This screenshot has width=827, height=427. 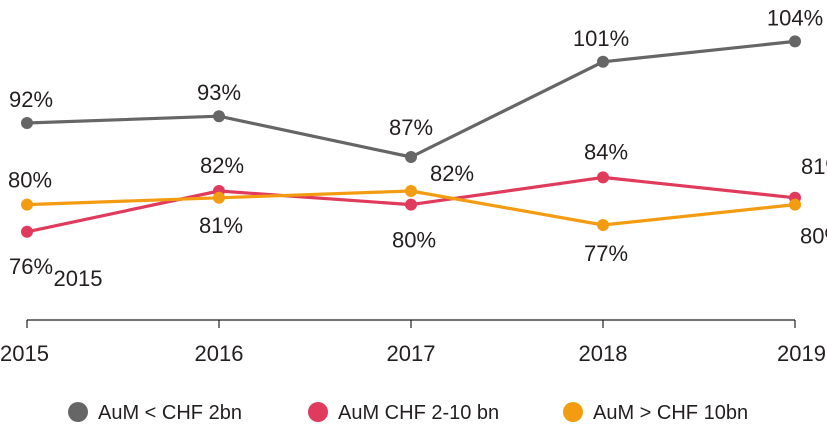 What do you see at coordinates (603, 353) in the screenshot?
I see `x-tick-label: 2018` at bounding box center [603, 353].